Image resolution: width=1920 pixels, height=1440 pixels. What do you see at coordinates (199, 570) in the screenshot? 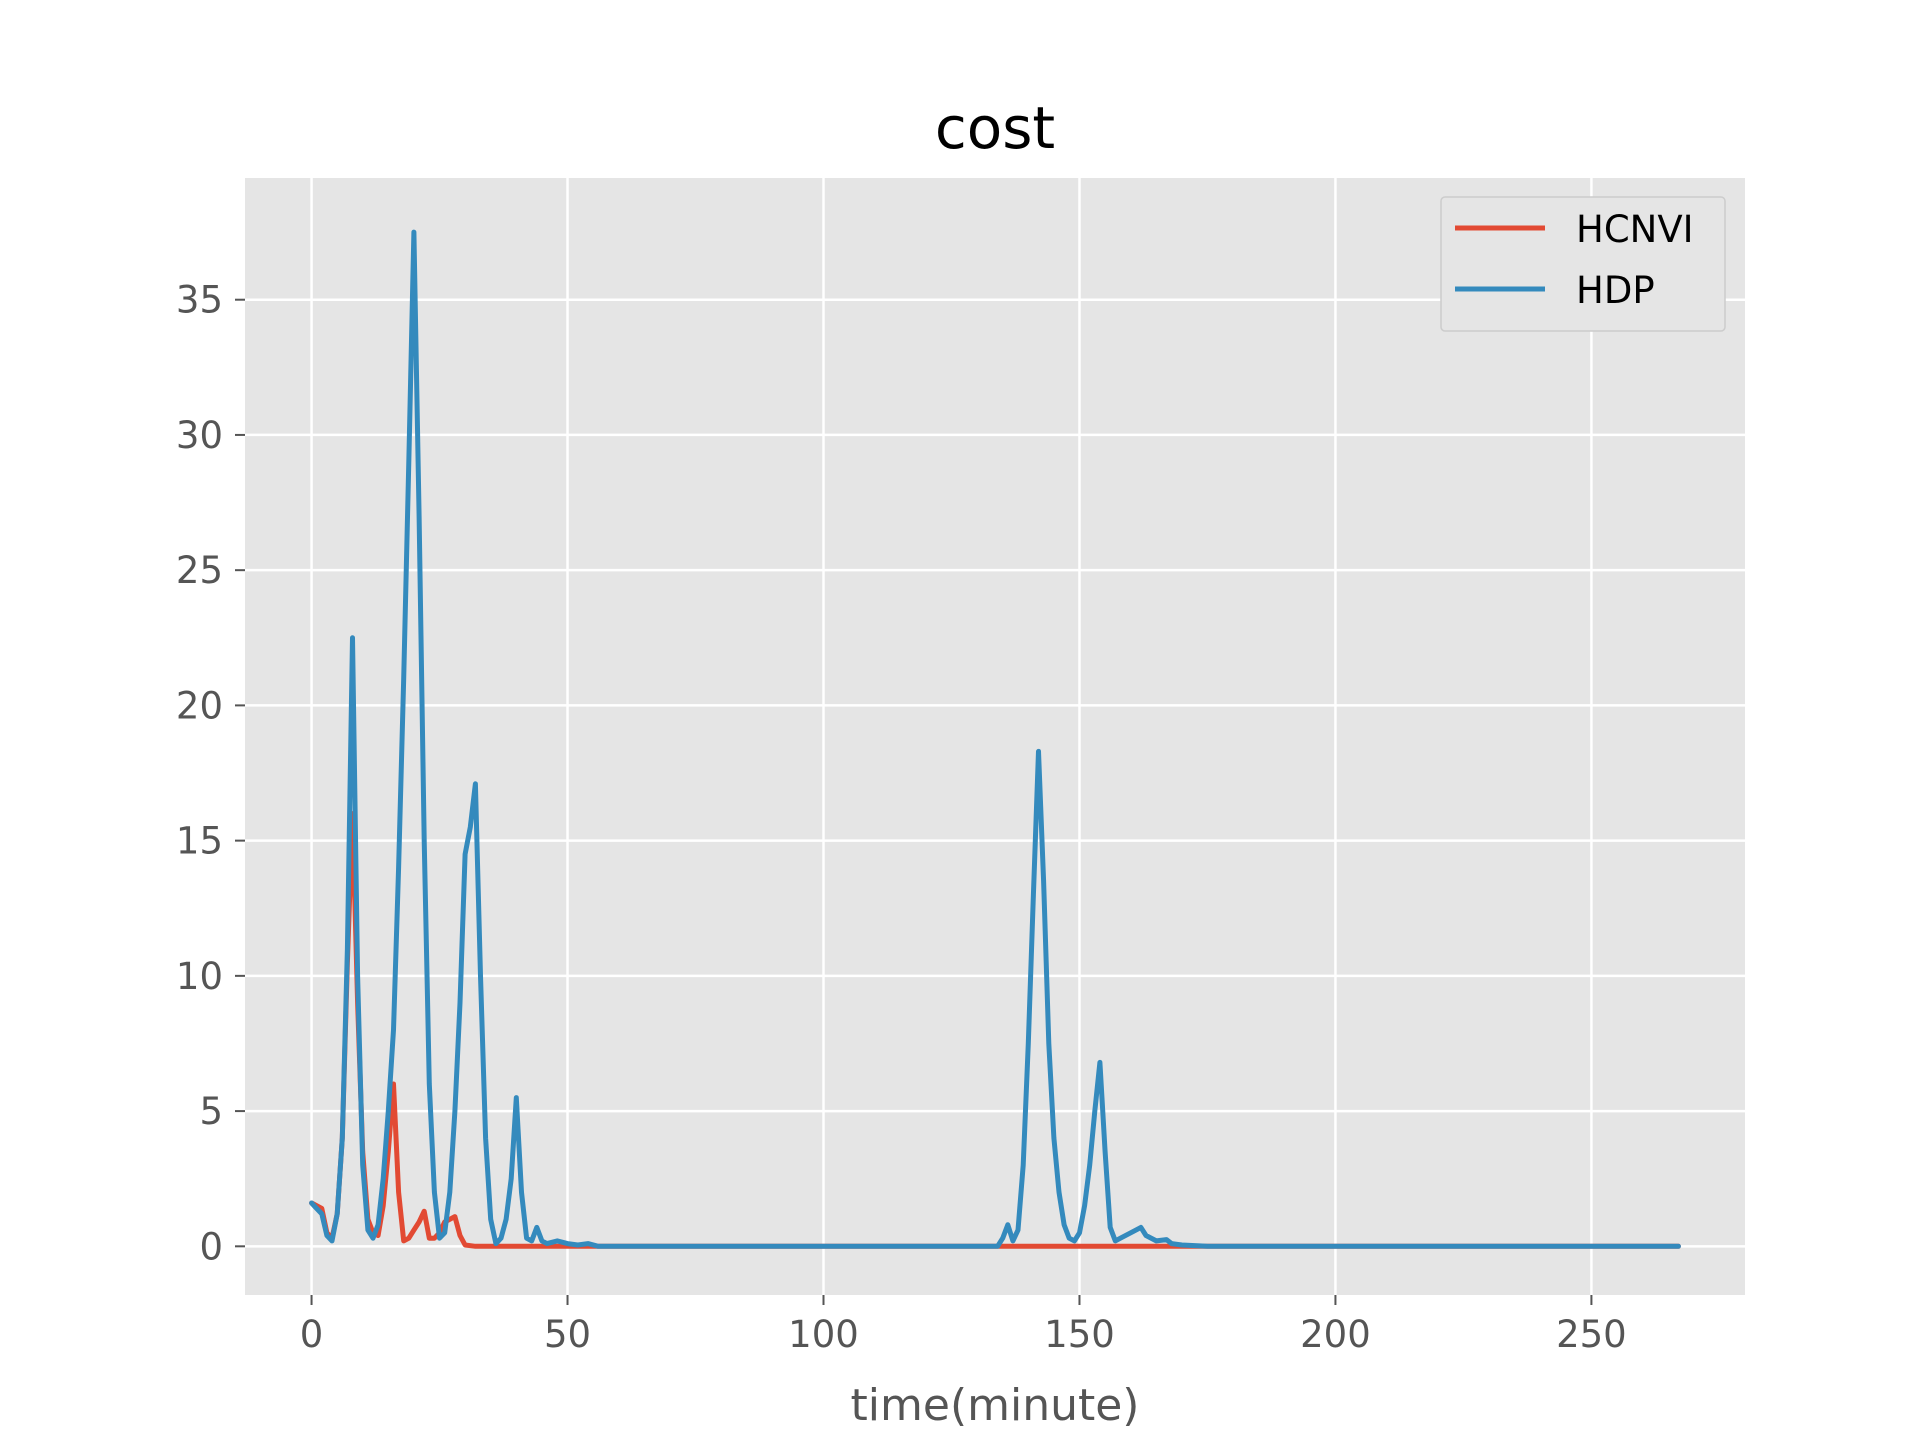
I see `y-tick-label-5: 25` at bounding box center [199, 570].